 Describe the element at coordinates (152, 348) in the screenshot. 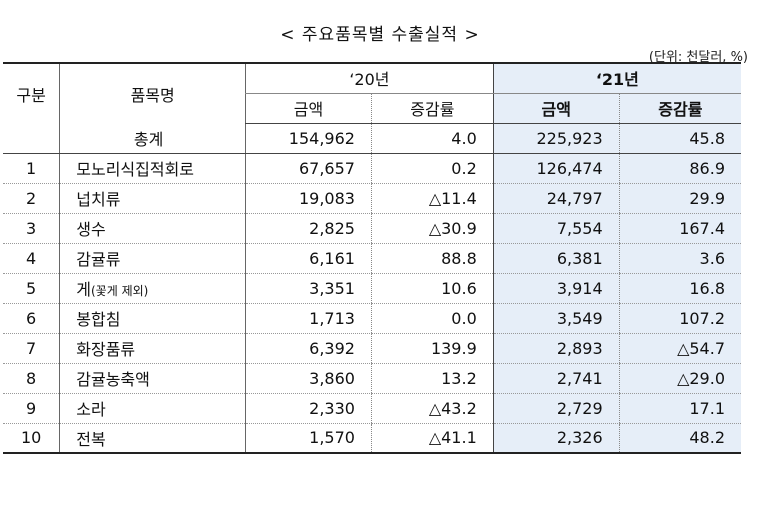

I see `row-item-name: 화장품류` at that location.